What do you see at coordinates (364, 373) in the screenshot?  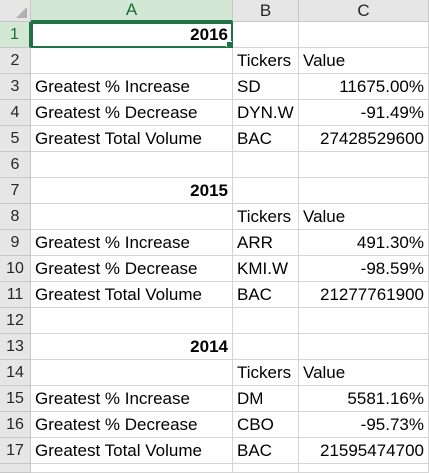 I see `cell-c14: Value` at bounding box center [364, 373].